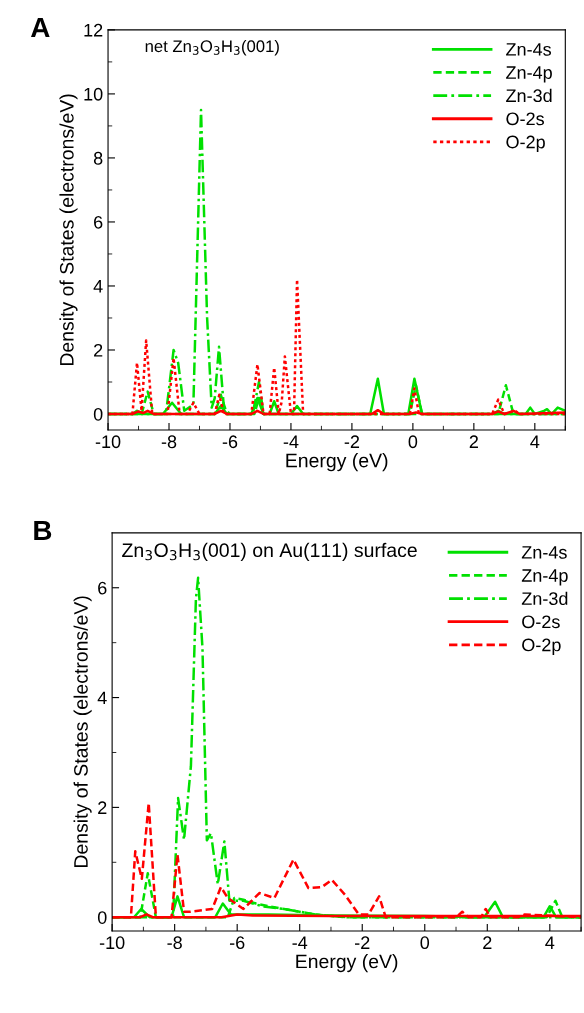 This screenshot has height=1013, width=584. What do you see at coordinates (212, 47) in the screenshot?
I see `text: net Zn$_{3}$O$_{3}$H$_{3}$(001)` at bounding box center [212, 47].